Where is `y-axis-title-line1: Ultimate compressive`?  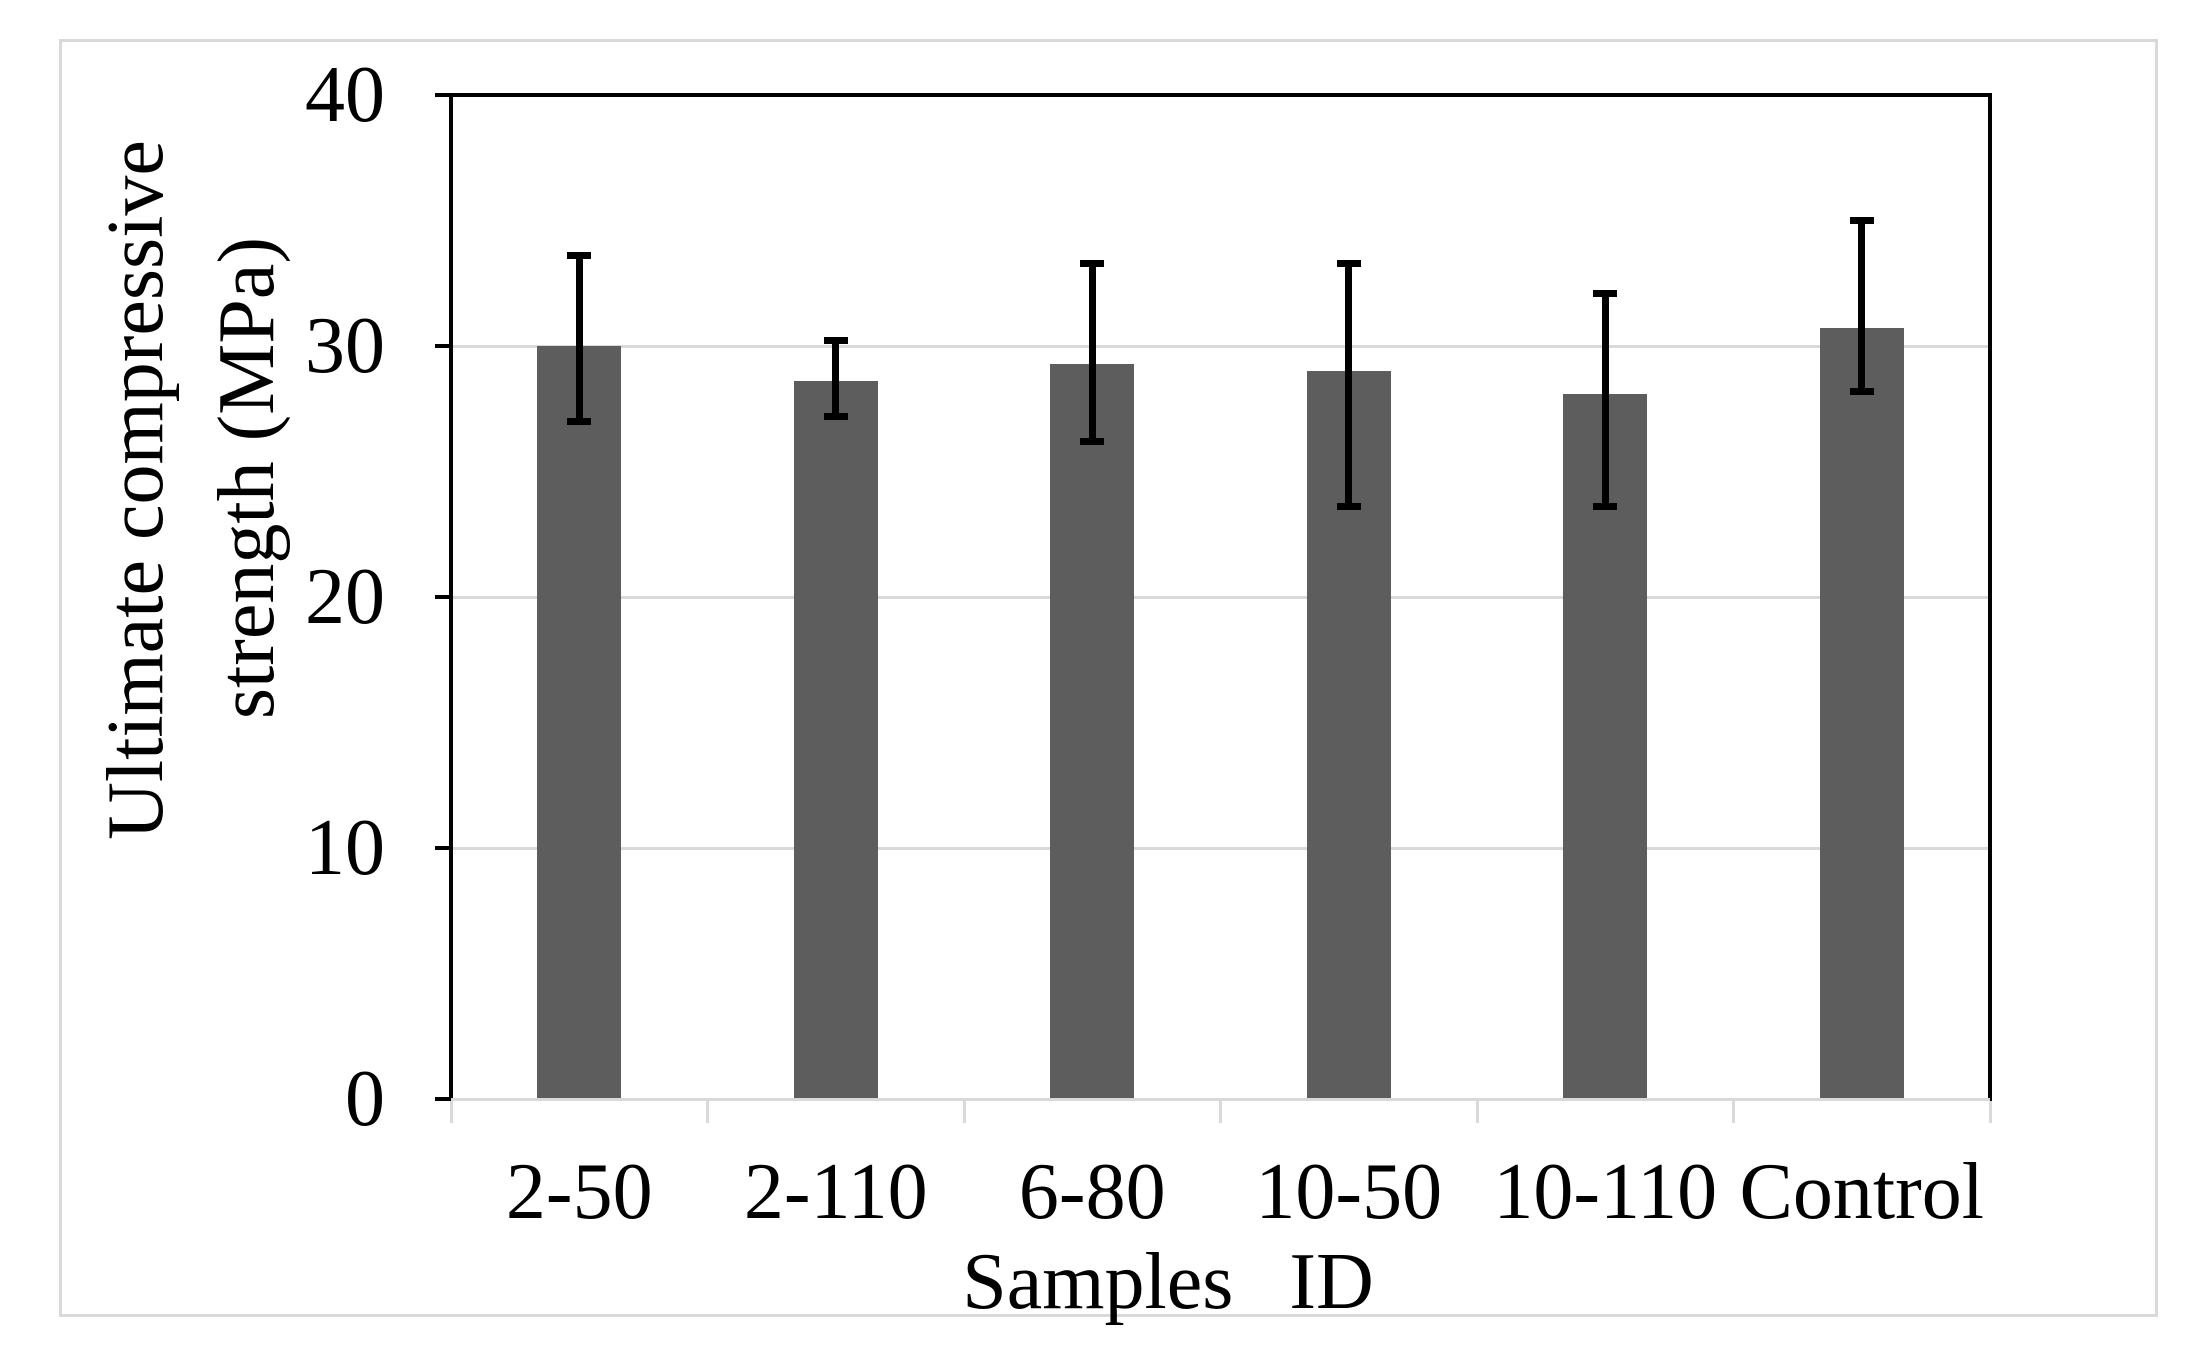
y-axis-title-line1: Ultimate compressive is located at coordinates (136, 490).